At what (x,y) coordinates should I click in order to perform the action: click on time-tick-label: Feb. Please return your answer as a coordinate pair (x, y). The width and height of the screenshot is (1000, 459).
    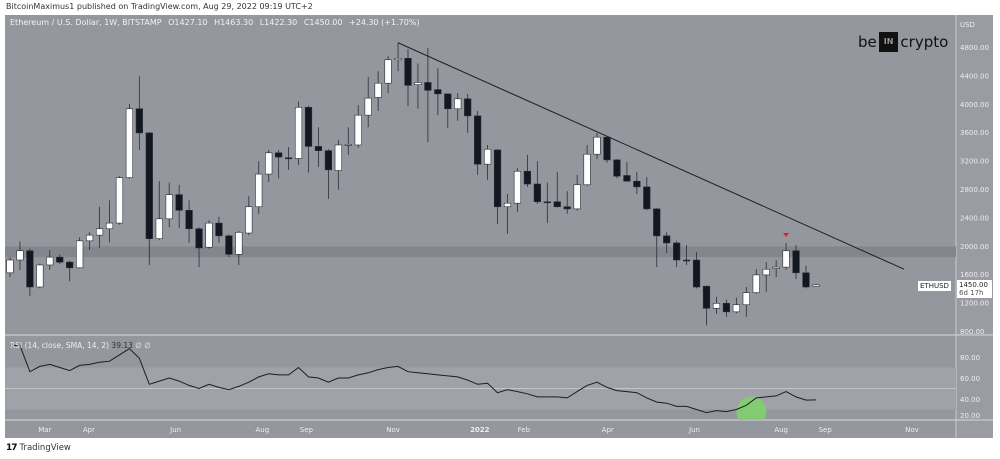
    Looking at the image, I should click on (524, 430).